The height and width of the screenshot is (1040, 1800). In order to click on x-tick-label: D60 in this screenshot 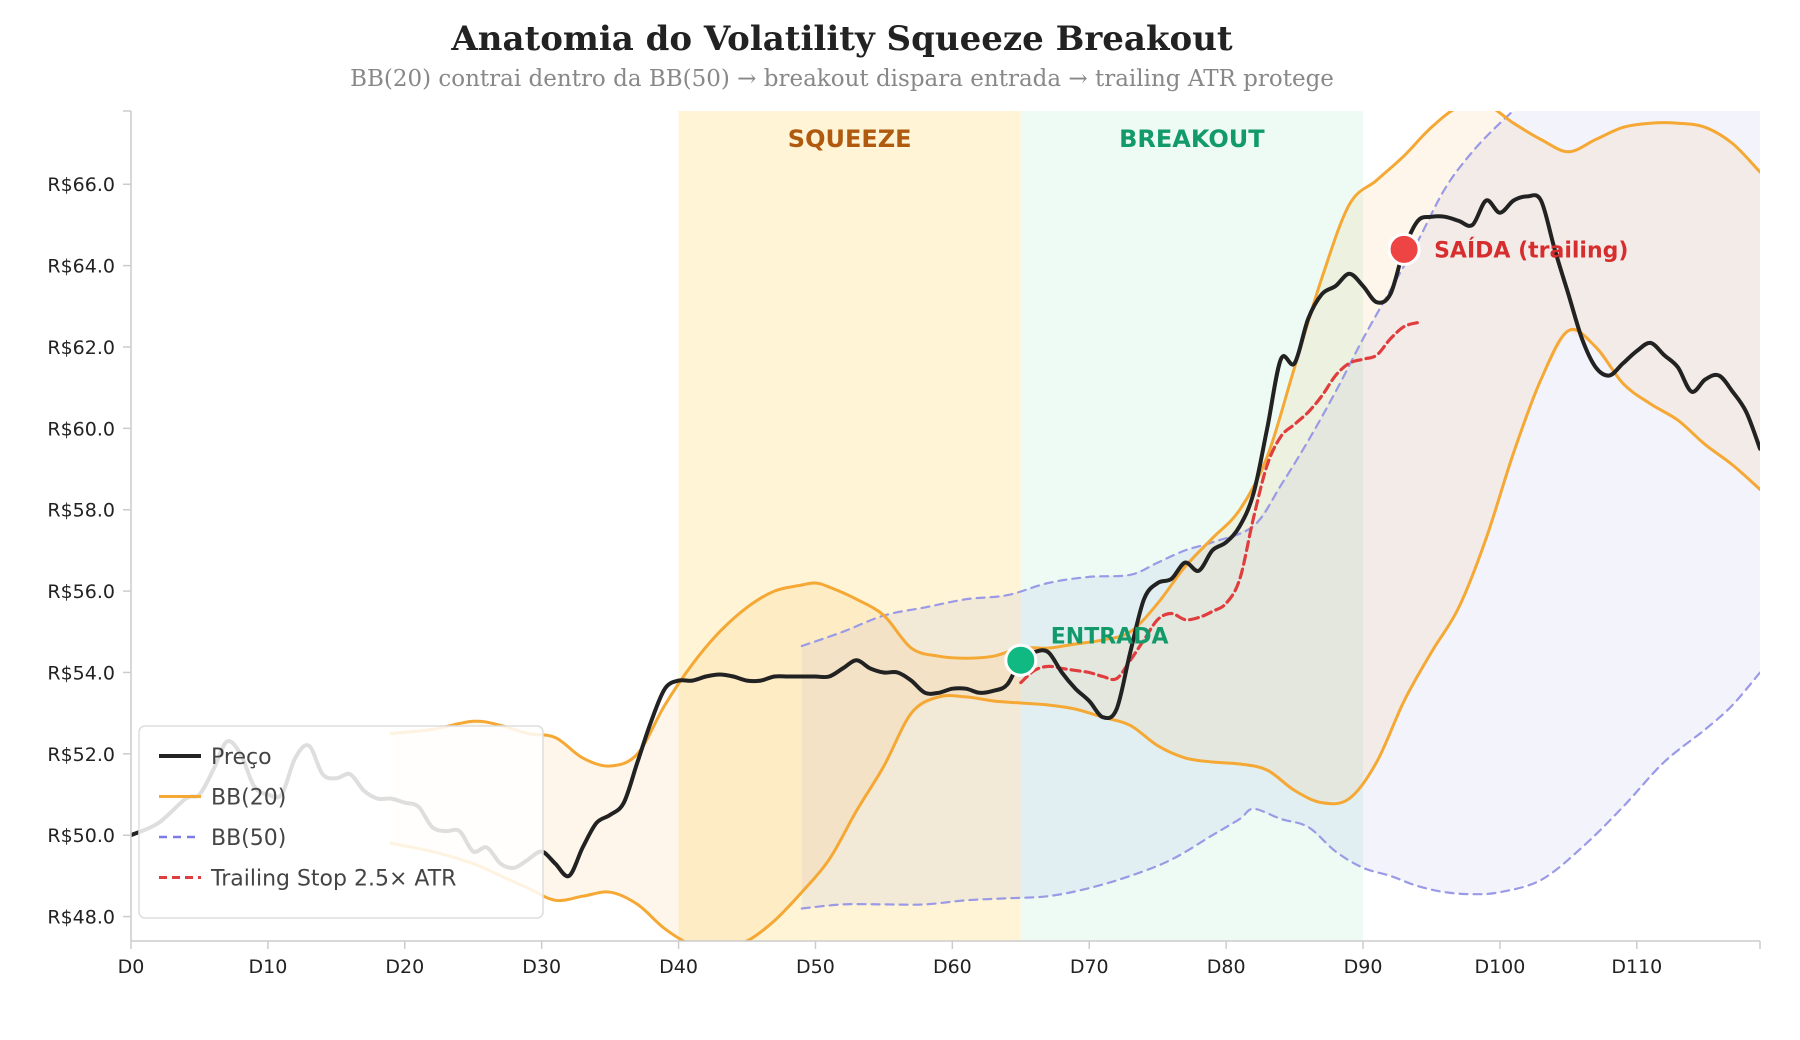, I will do `click(952, 967)`.